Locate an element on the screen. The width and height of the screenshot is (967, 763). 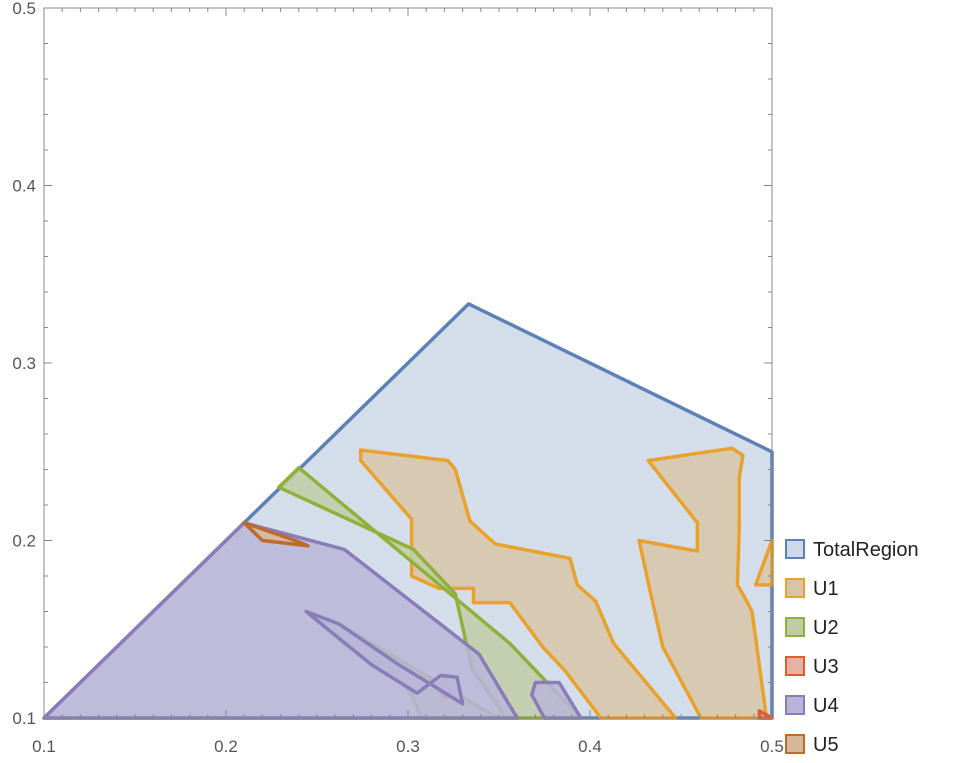
legend-item-u1: U1 is located at coordinates (812, 589).